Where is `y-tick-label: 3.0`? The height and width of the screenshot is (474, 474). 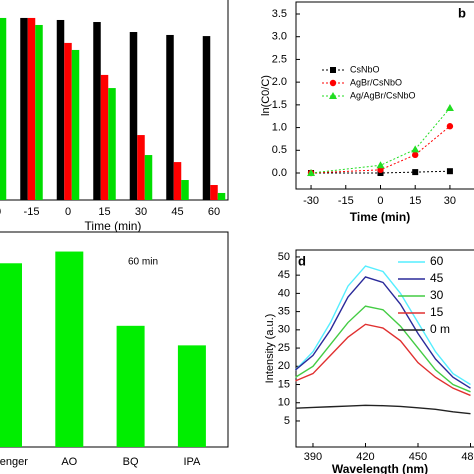 y-tick-label: 3.0 is located at coordinates (279, 37).